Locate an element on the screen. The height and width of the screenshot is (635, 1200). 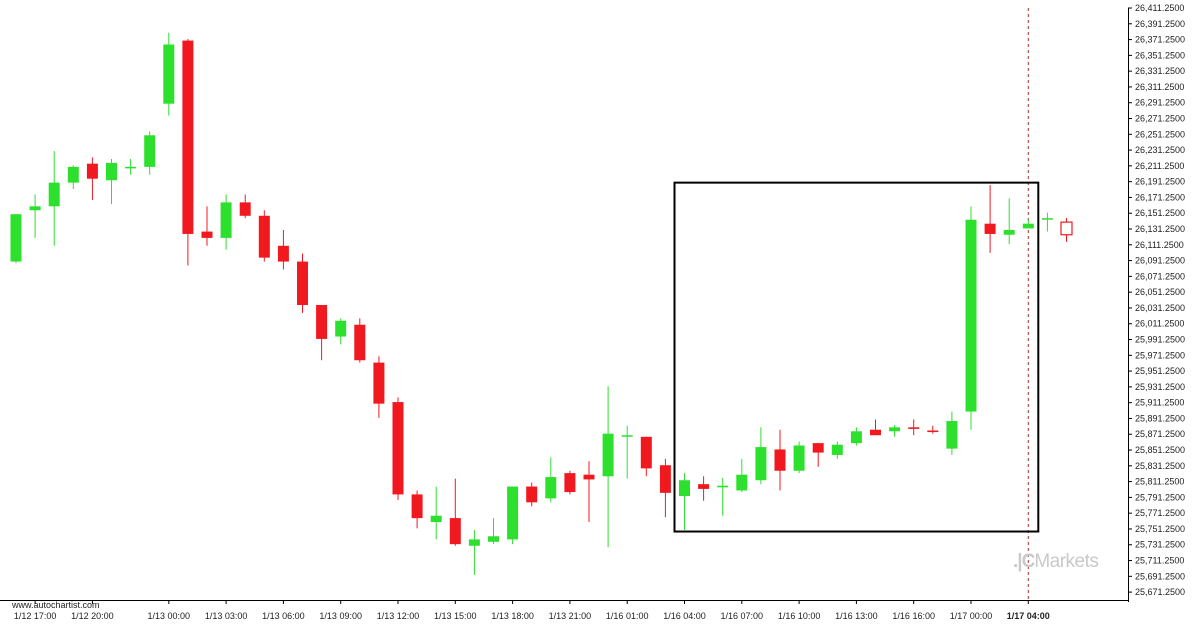
y-tick-label: 26,091.2500 is located at coordinates (1160, 261).